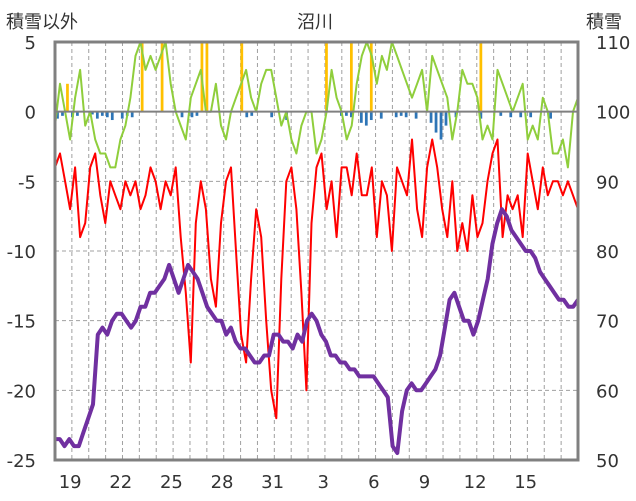  I want to click on right-tick-label: 100, so click(613, 113).